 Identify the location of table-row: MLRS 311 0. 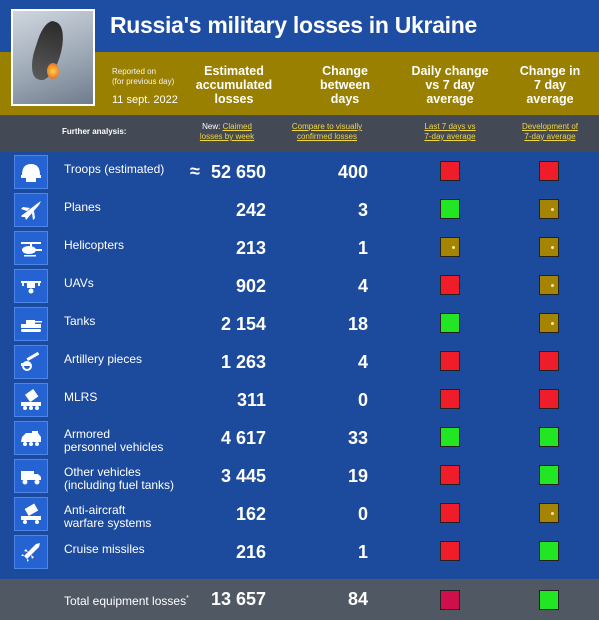
(299, 400).